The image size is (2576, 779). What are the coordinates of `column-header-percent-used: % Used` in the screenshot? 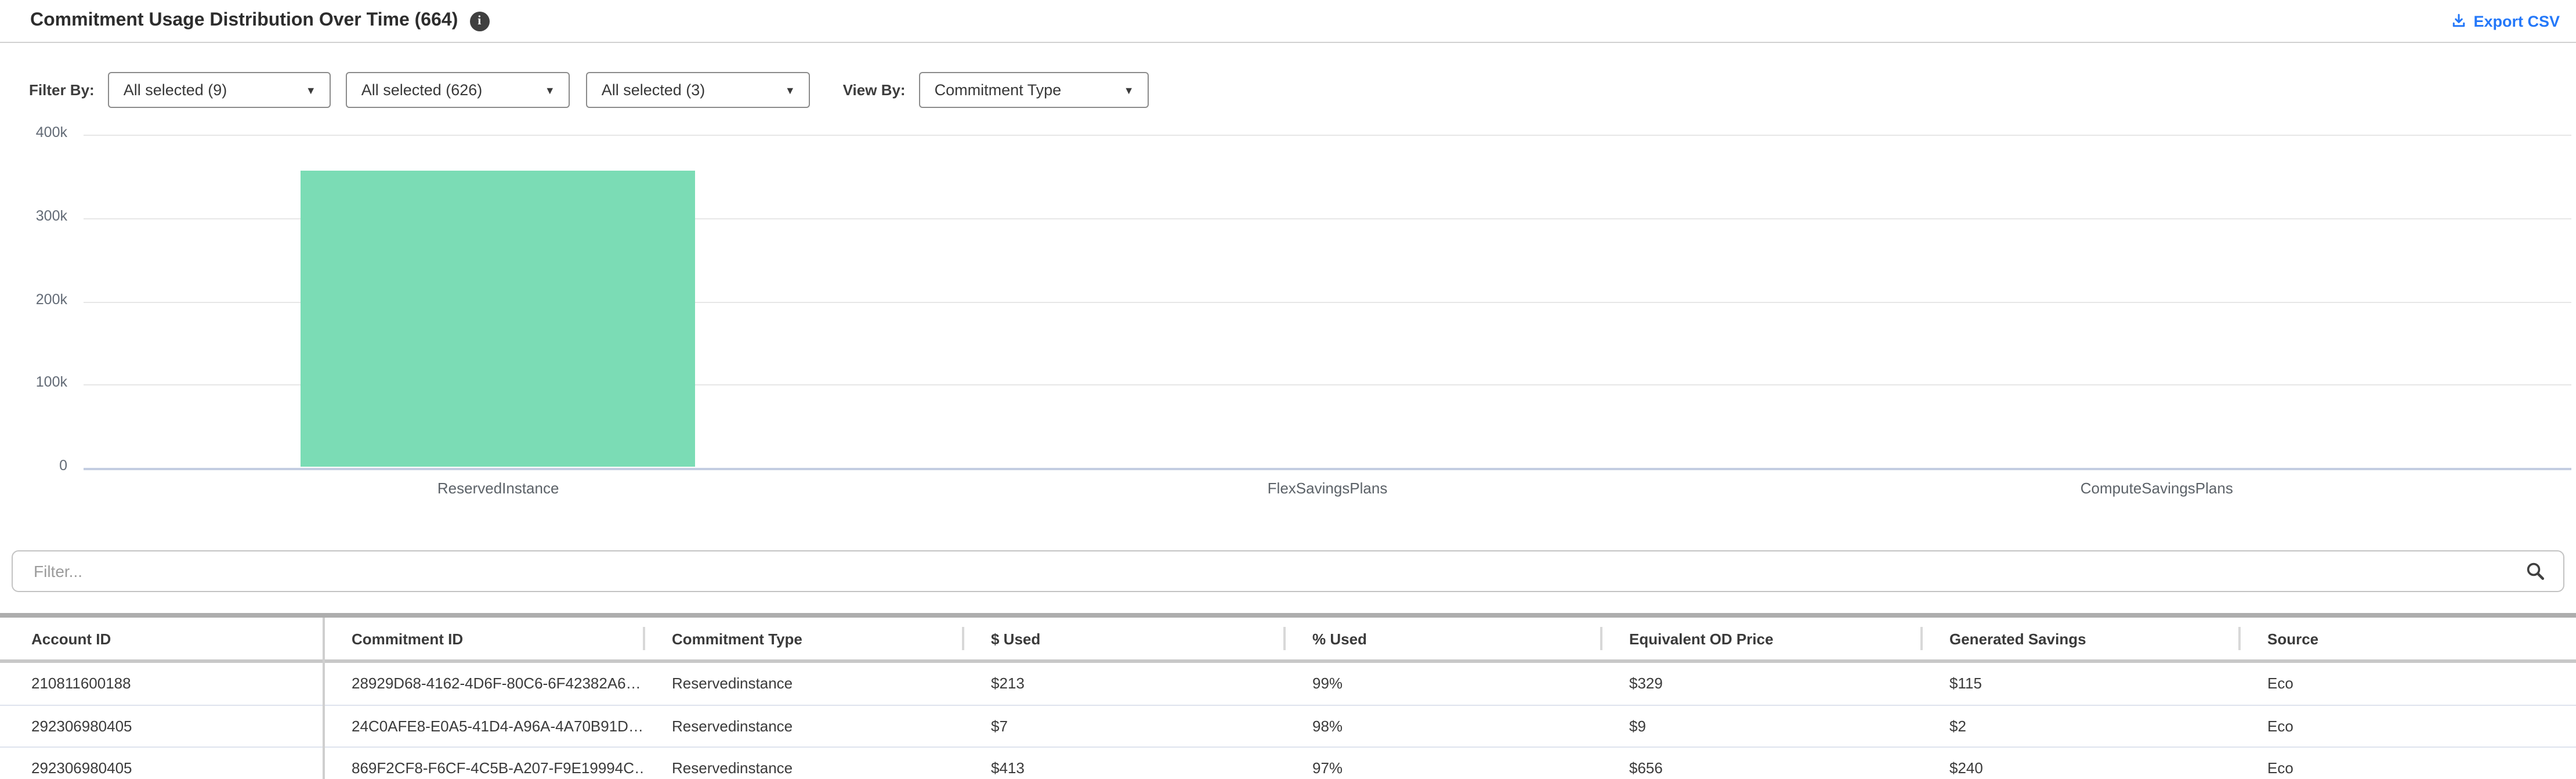 It's located at (1441, 638).